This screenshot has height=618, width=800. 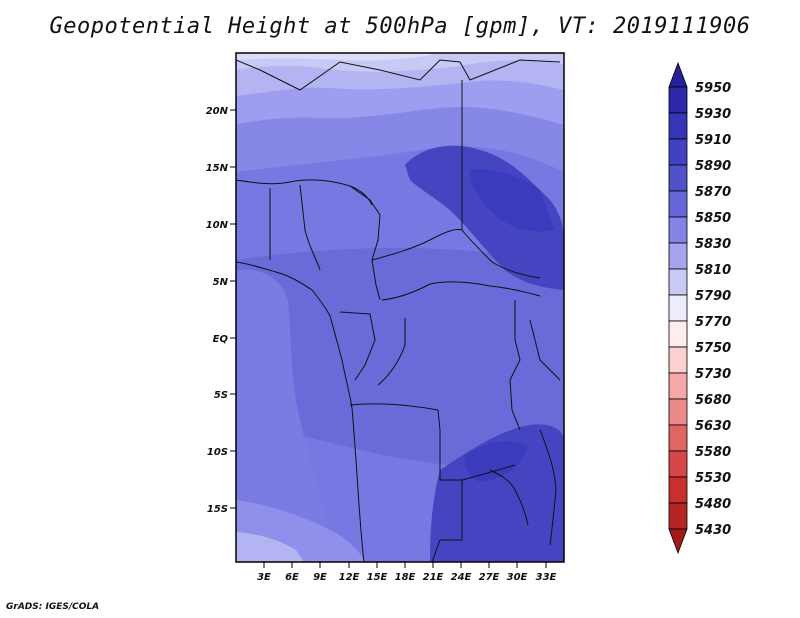 What do you see at coordinates (713, 400) in the screenshot?
I see `colorbar-level-label: 5680` at bounding box center [713, 400].